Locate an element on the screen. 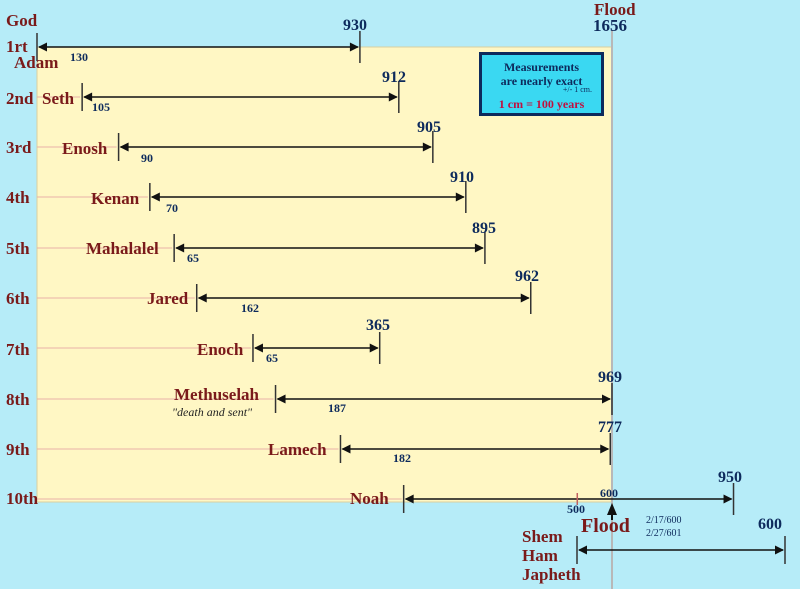 Image resolution: width=800 pixels, height=589 pixels. begat-age: 90 is located at coordinates (147, 158).